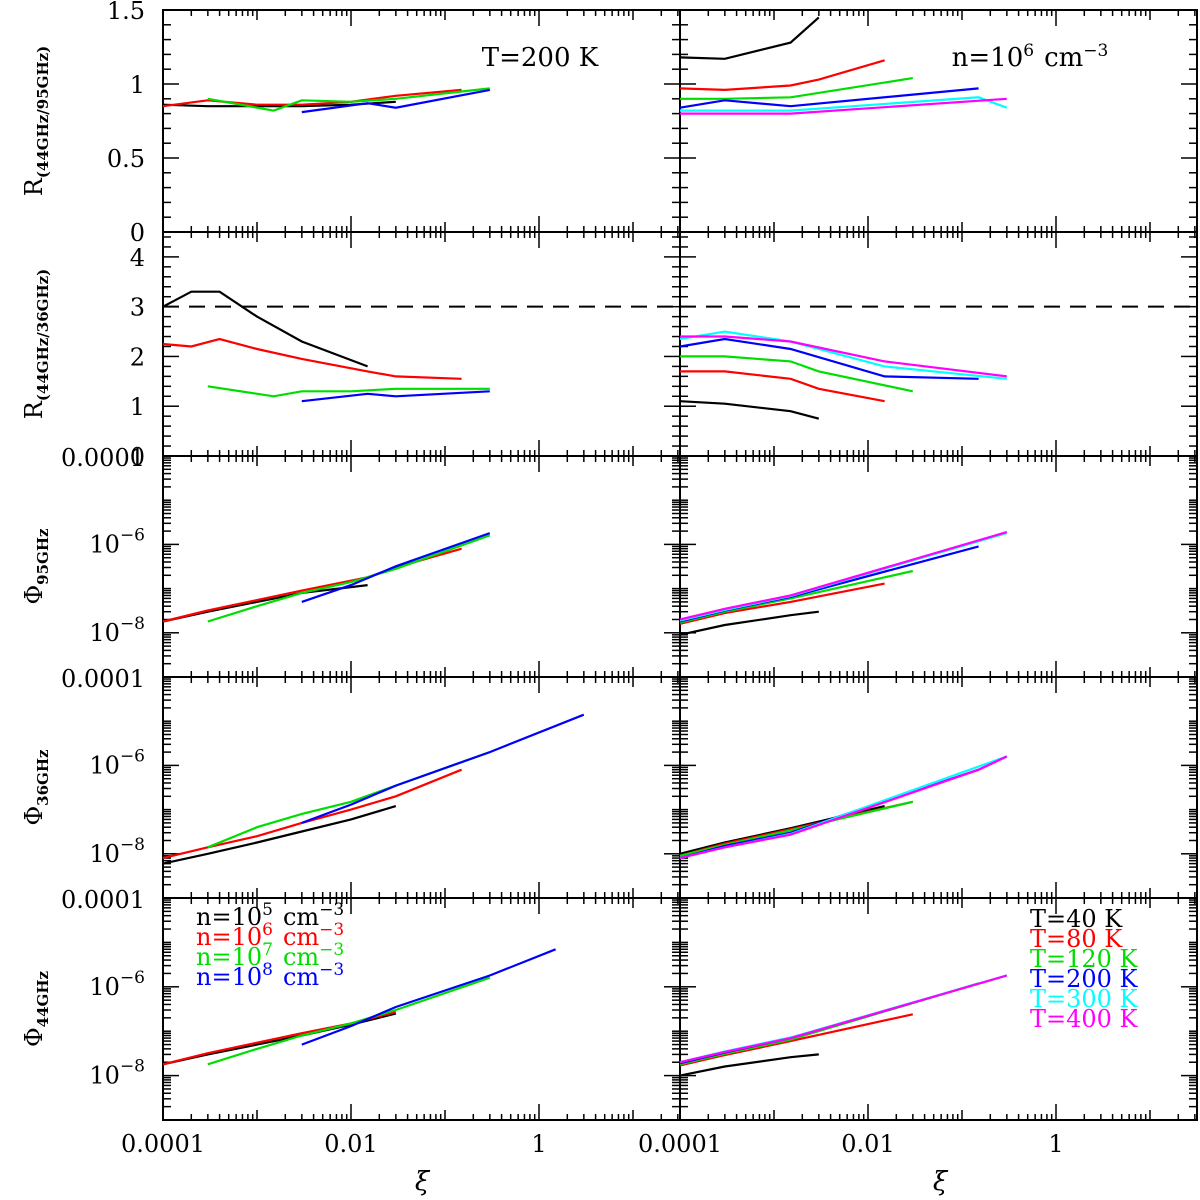  Describe the element at coordinates (941, 1182) in the screenshot. I see `x-axis-label-right: ξ` at that location.